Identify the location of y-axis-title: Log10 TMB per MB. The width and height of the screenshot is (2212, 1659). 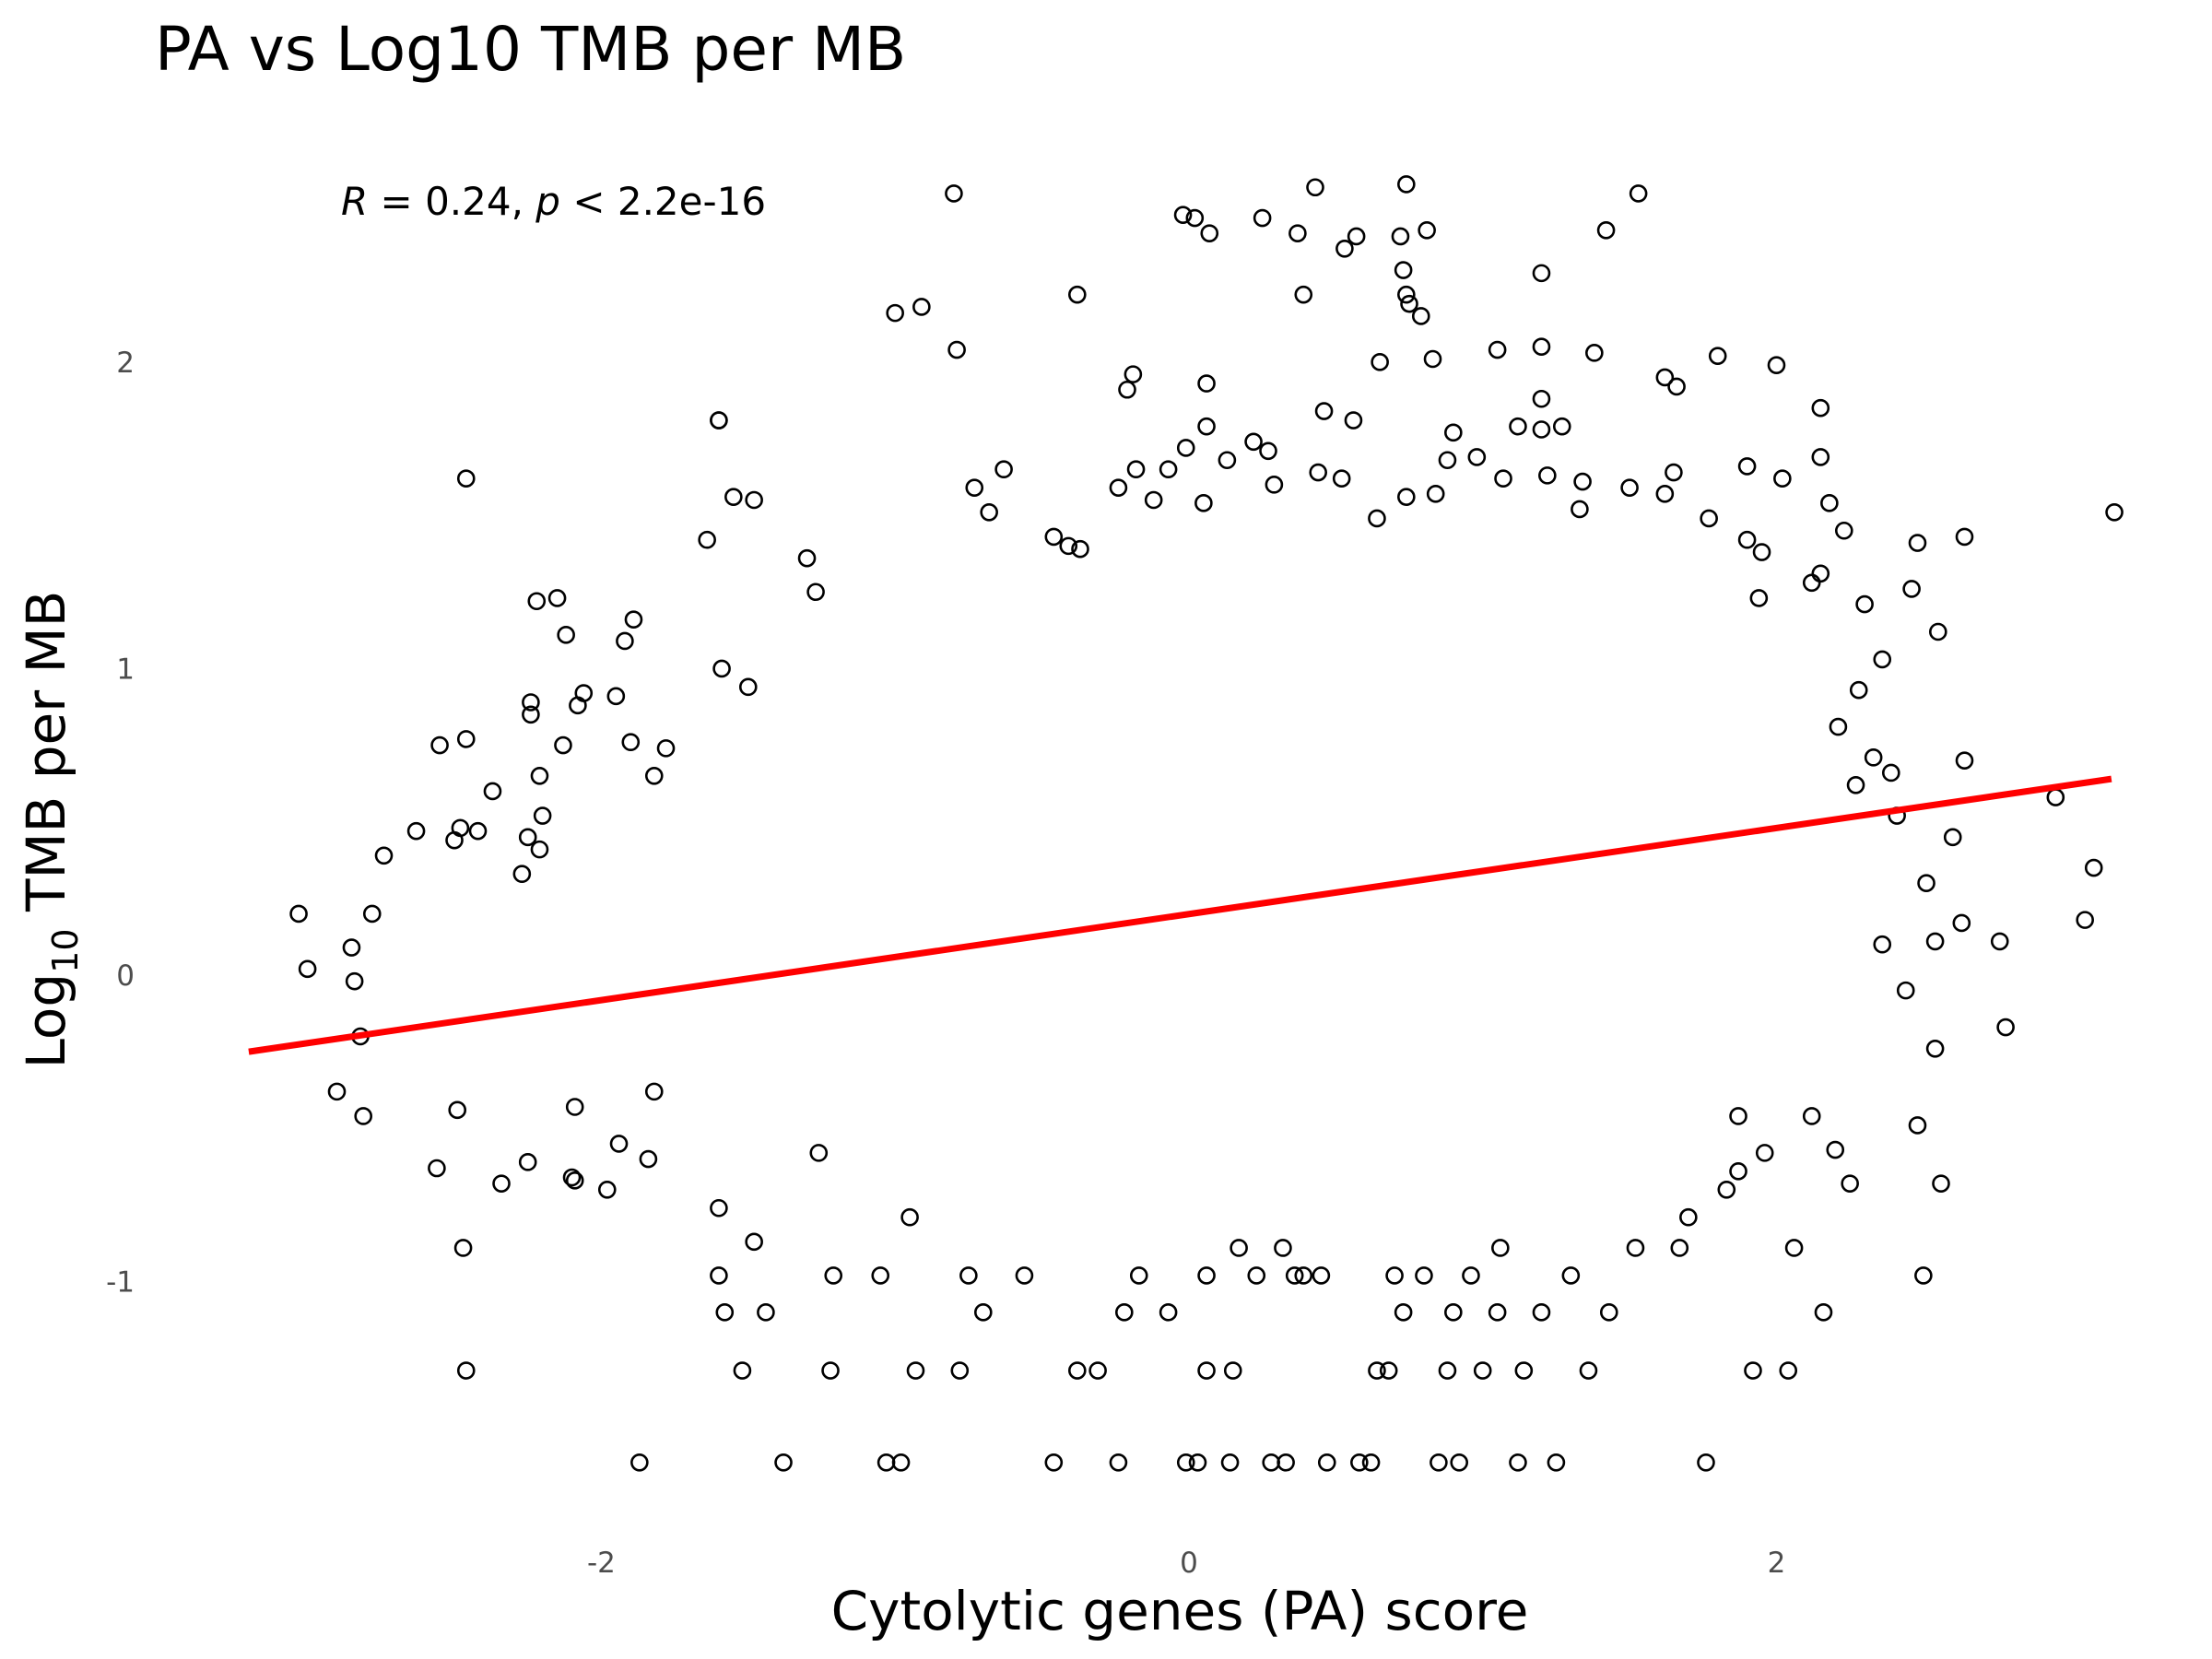
(50, 830).